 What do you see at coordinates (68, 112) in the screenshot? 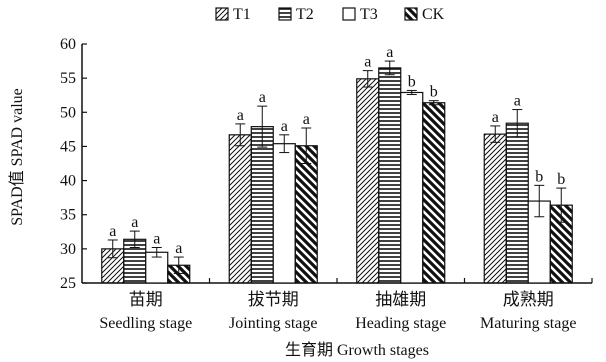
I see `y-tick-label: 50` at bounding box center [68, 112].